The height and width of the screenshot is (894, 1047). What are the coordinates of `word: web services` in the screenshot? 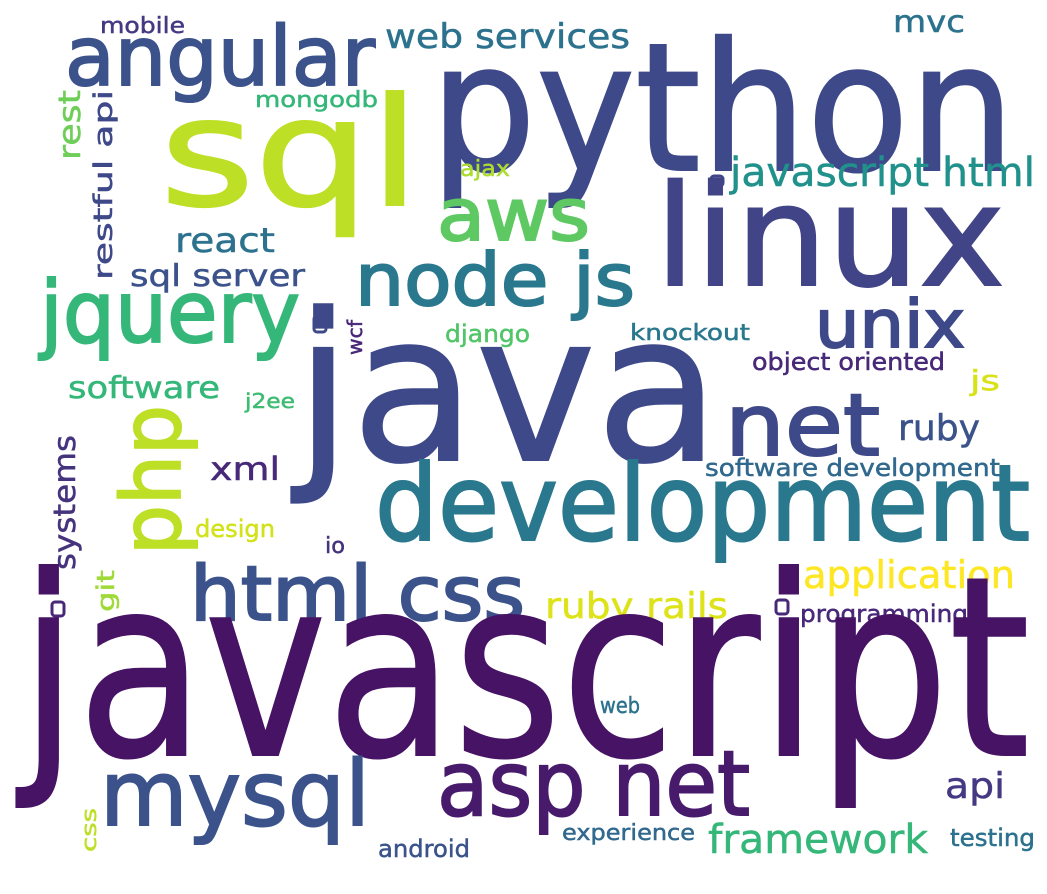 It's located at (507, 37).